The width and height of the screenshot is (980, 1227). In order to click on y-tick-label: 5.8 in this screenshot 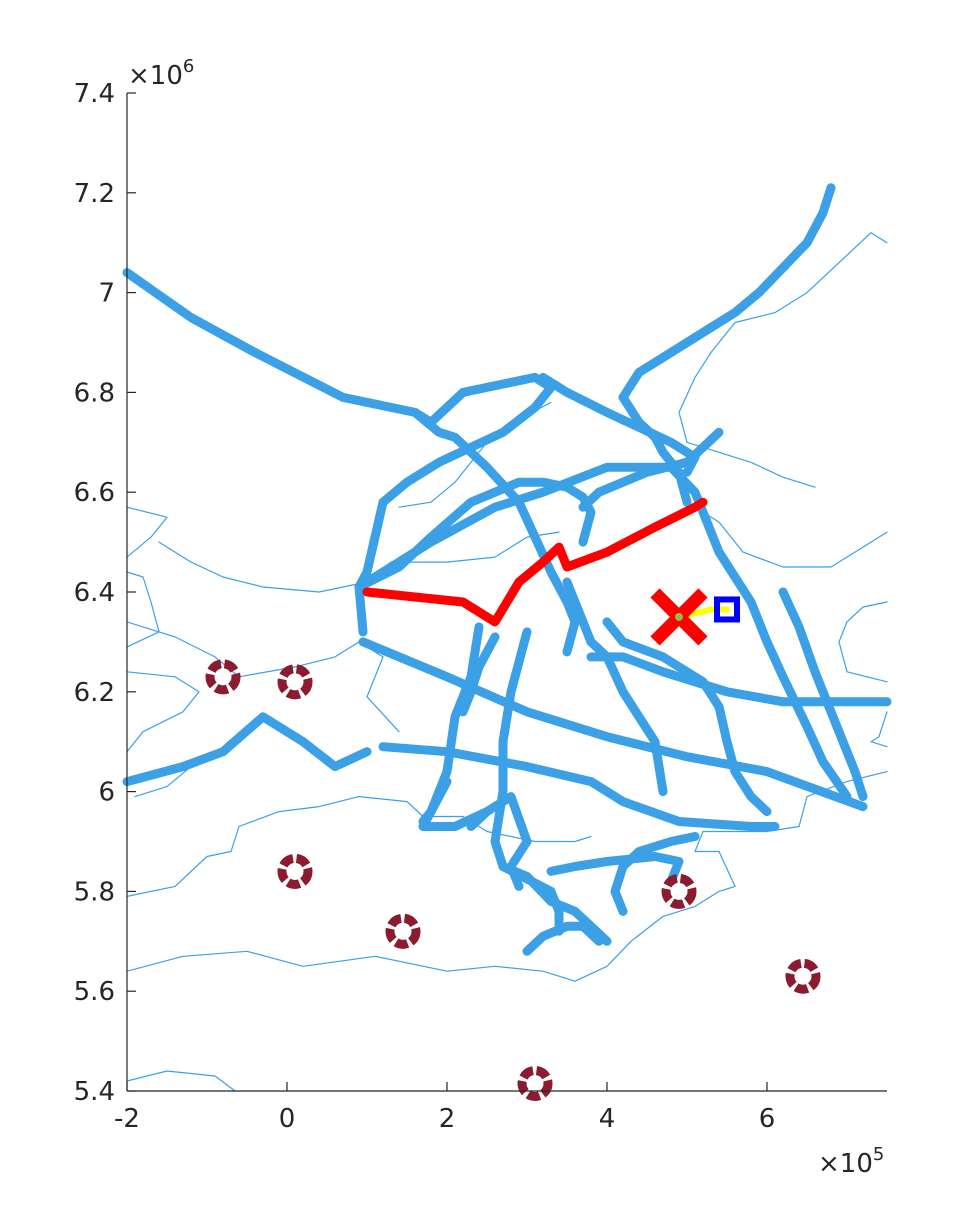, I will do `click(94, 892)`.